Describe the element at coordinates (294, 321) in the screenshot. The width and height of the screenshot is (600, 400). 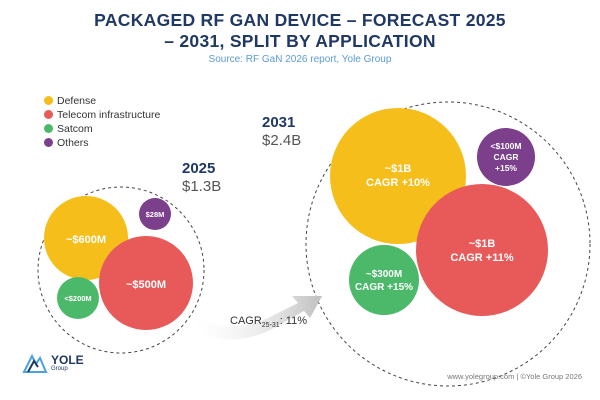
I see `cagr-value: : 11%` at that location.